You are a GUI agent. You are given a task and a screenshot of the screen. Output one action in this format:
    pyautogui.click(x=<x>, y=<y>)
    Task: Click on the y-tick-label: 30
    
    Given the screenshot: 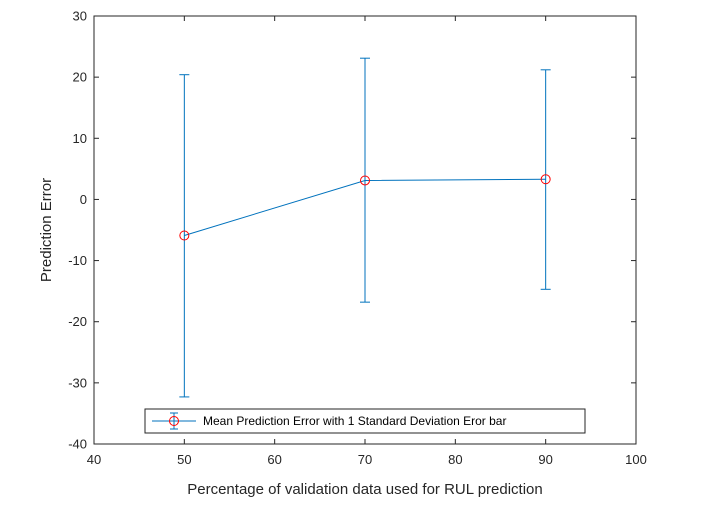 What is the action you would take?
    pyautogui.click(x=80, y=16)
    